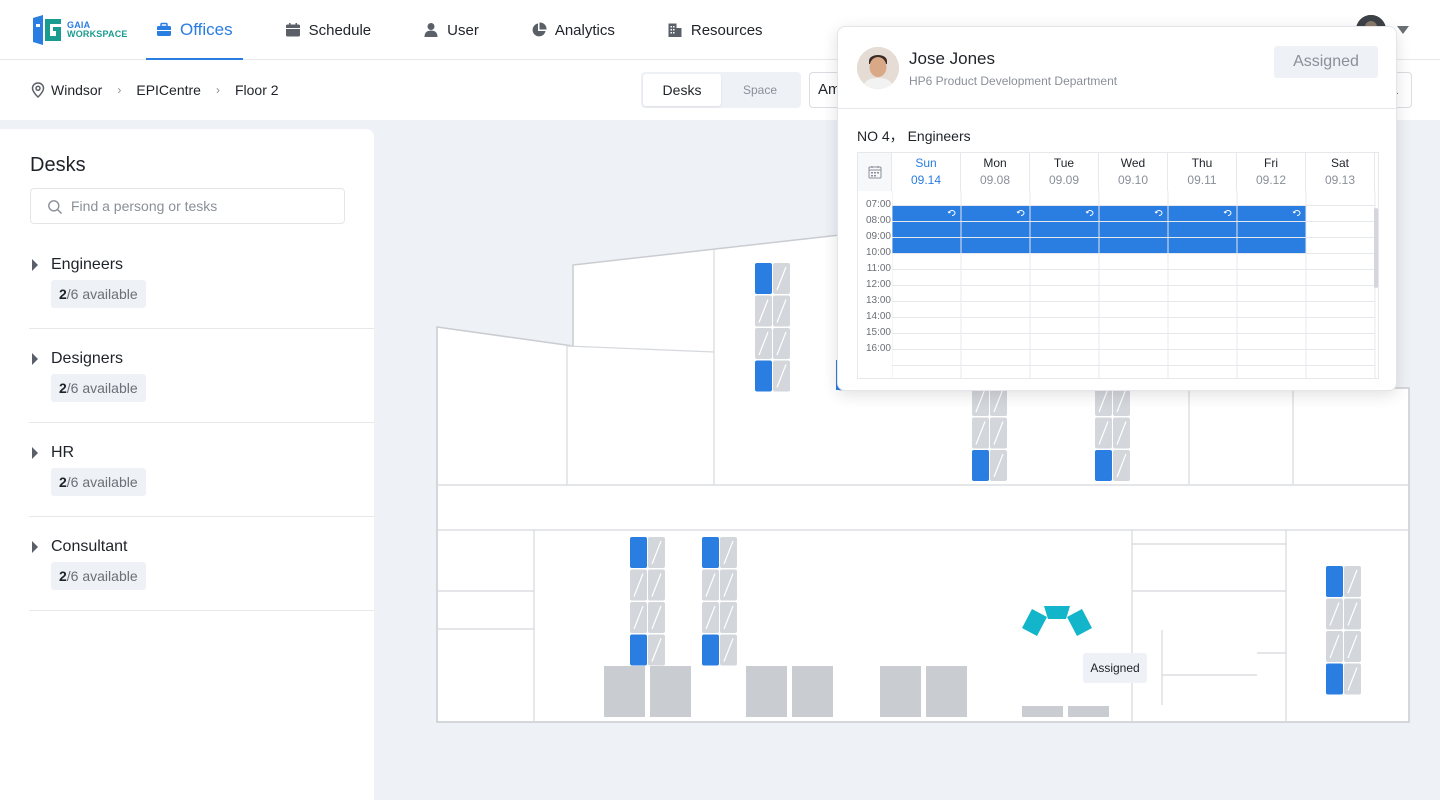 The image size is (1440, 800). I want to click on search-input, so click(206, 206).